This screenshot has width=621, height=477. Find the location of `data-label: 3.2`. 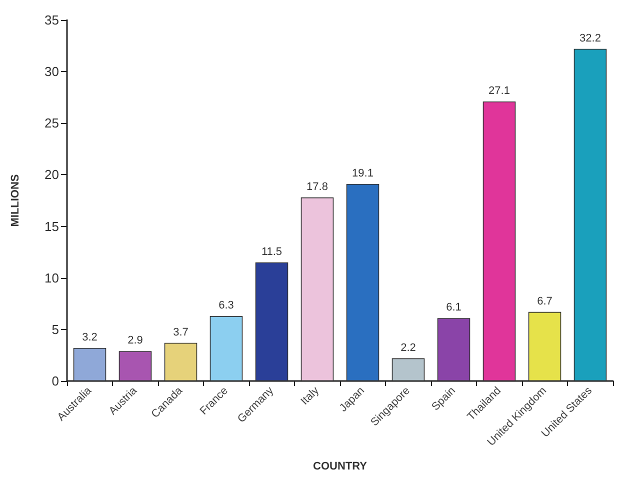

data-label: 3.2 is located at coordinates (90, 337).